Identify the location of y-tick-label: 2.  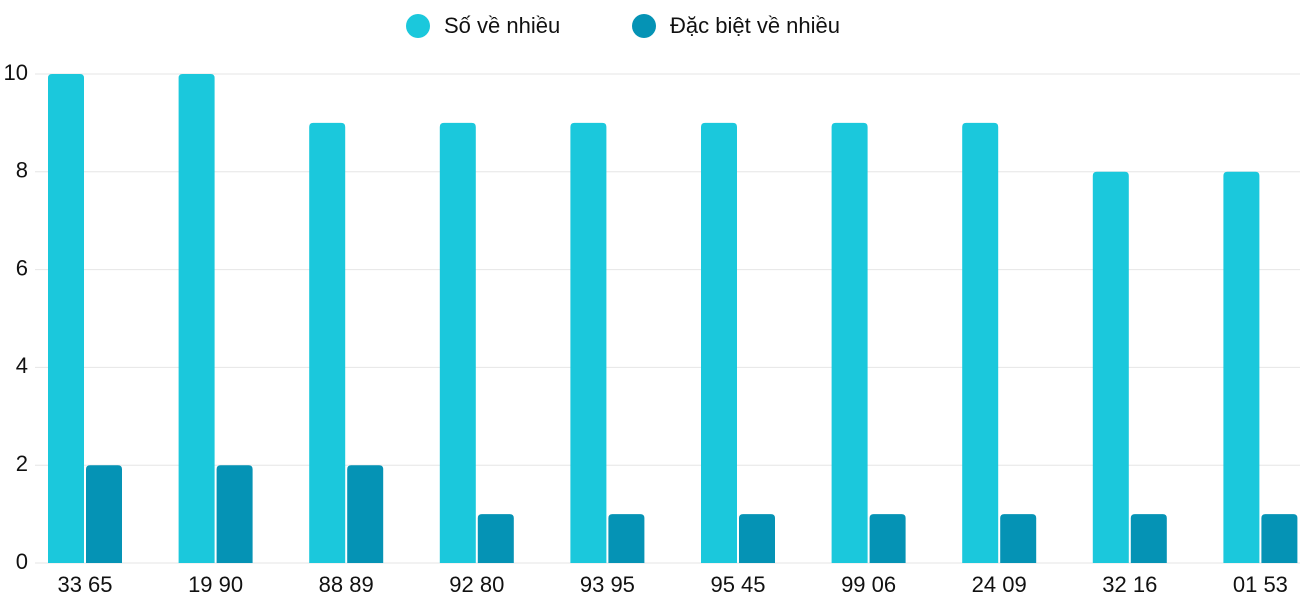
(22, 463).